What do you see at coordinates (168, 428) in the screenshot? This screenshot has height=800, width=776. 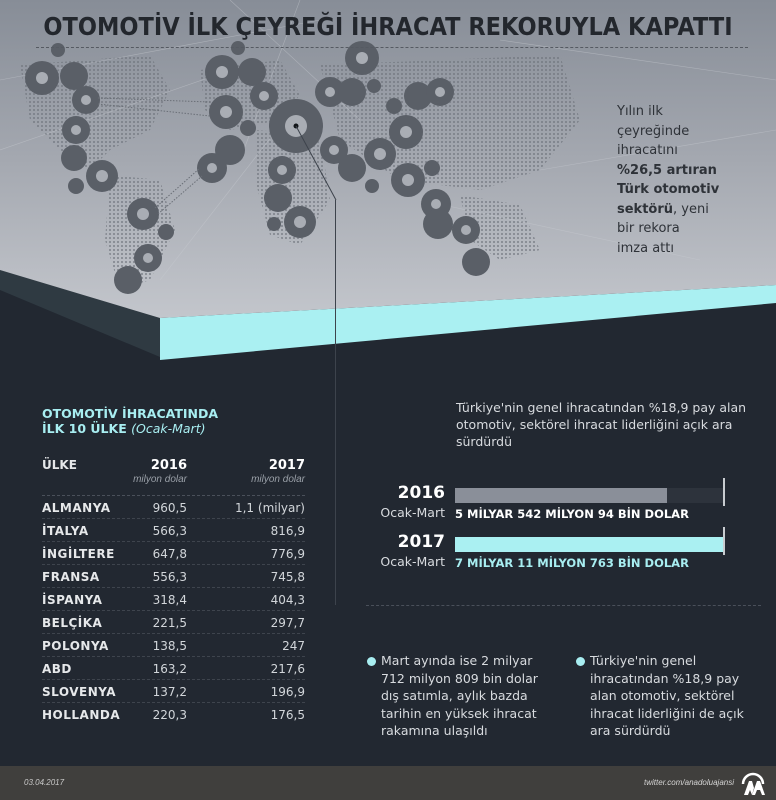 I see `table-title-period: (Ocak-Mart)` at bounding box center [168, 428].